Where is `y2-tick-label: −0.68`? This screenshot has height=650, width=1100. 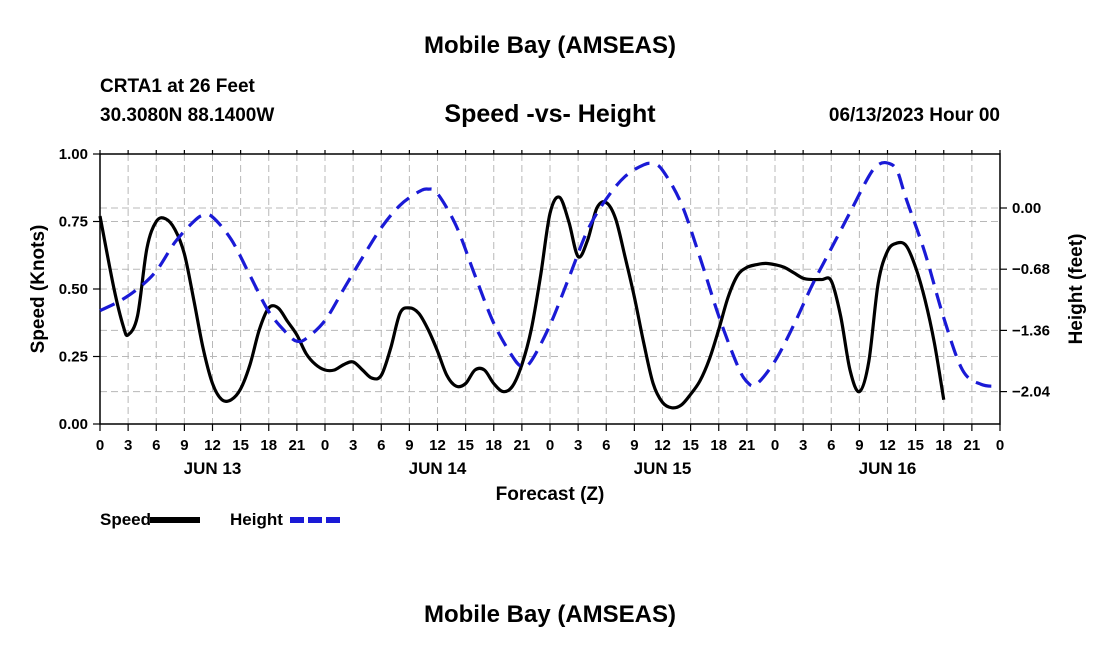 y2-tick-label: −0.68 is located at coordinates (1031, 269).